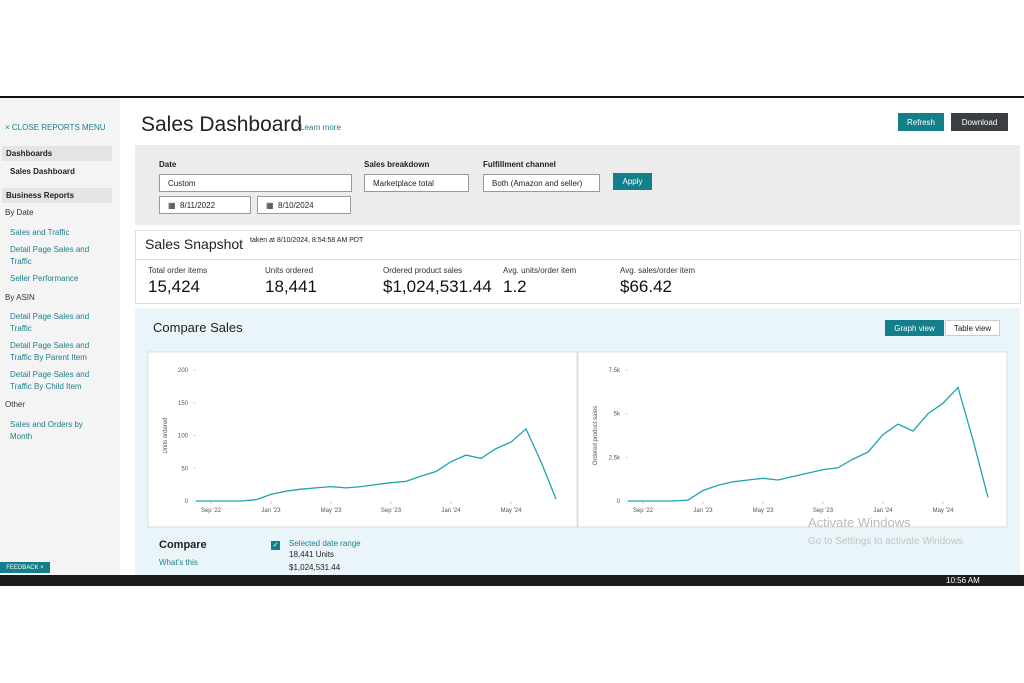 The image size is (1024, 683). Describe the element at coordinates (914, 328) in the screenshot. I see `graph-view: Graph view` at that location.